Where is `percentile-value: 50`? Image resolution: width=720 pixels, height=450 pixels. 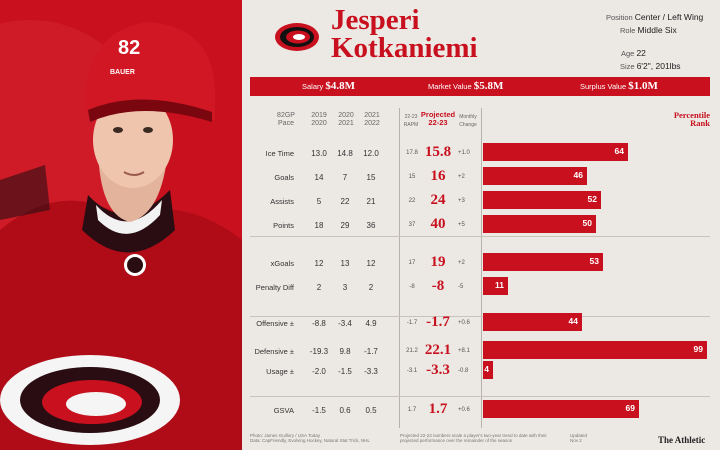 percentile-value: 50 is located at coordinates (587, 223).